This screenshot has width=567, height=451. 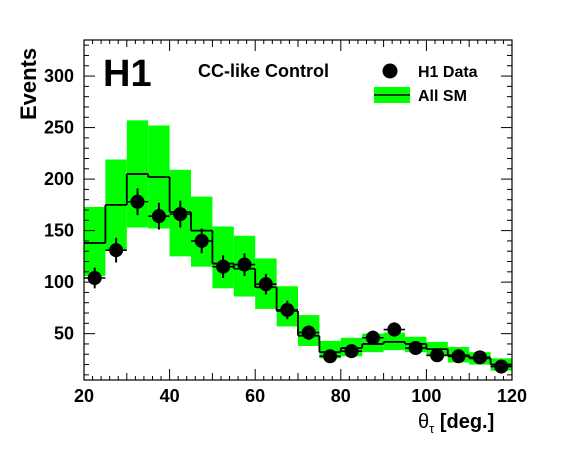 What do you see at coordinates (255, 396) in the screenshot?
I see `x-tick-label: 60` at bounding box center [255, 396].